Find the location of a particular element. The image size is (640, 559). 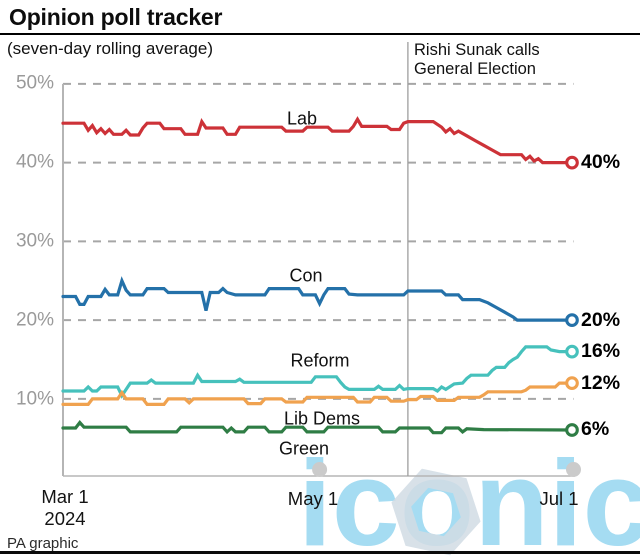

ytick-40: 40% is located at coordinates (34, 162).